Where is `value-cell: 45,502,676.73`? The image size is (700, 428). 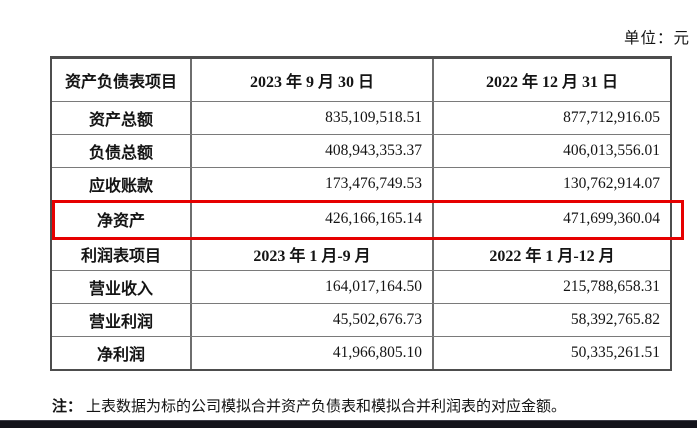
value-cell: 45,502,676.73 is located at coordinates (313, 320).